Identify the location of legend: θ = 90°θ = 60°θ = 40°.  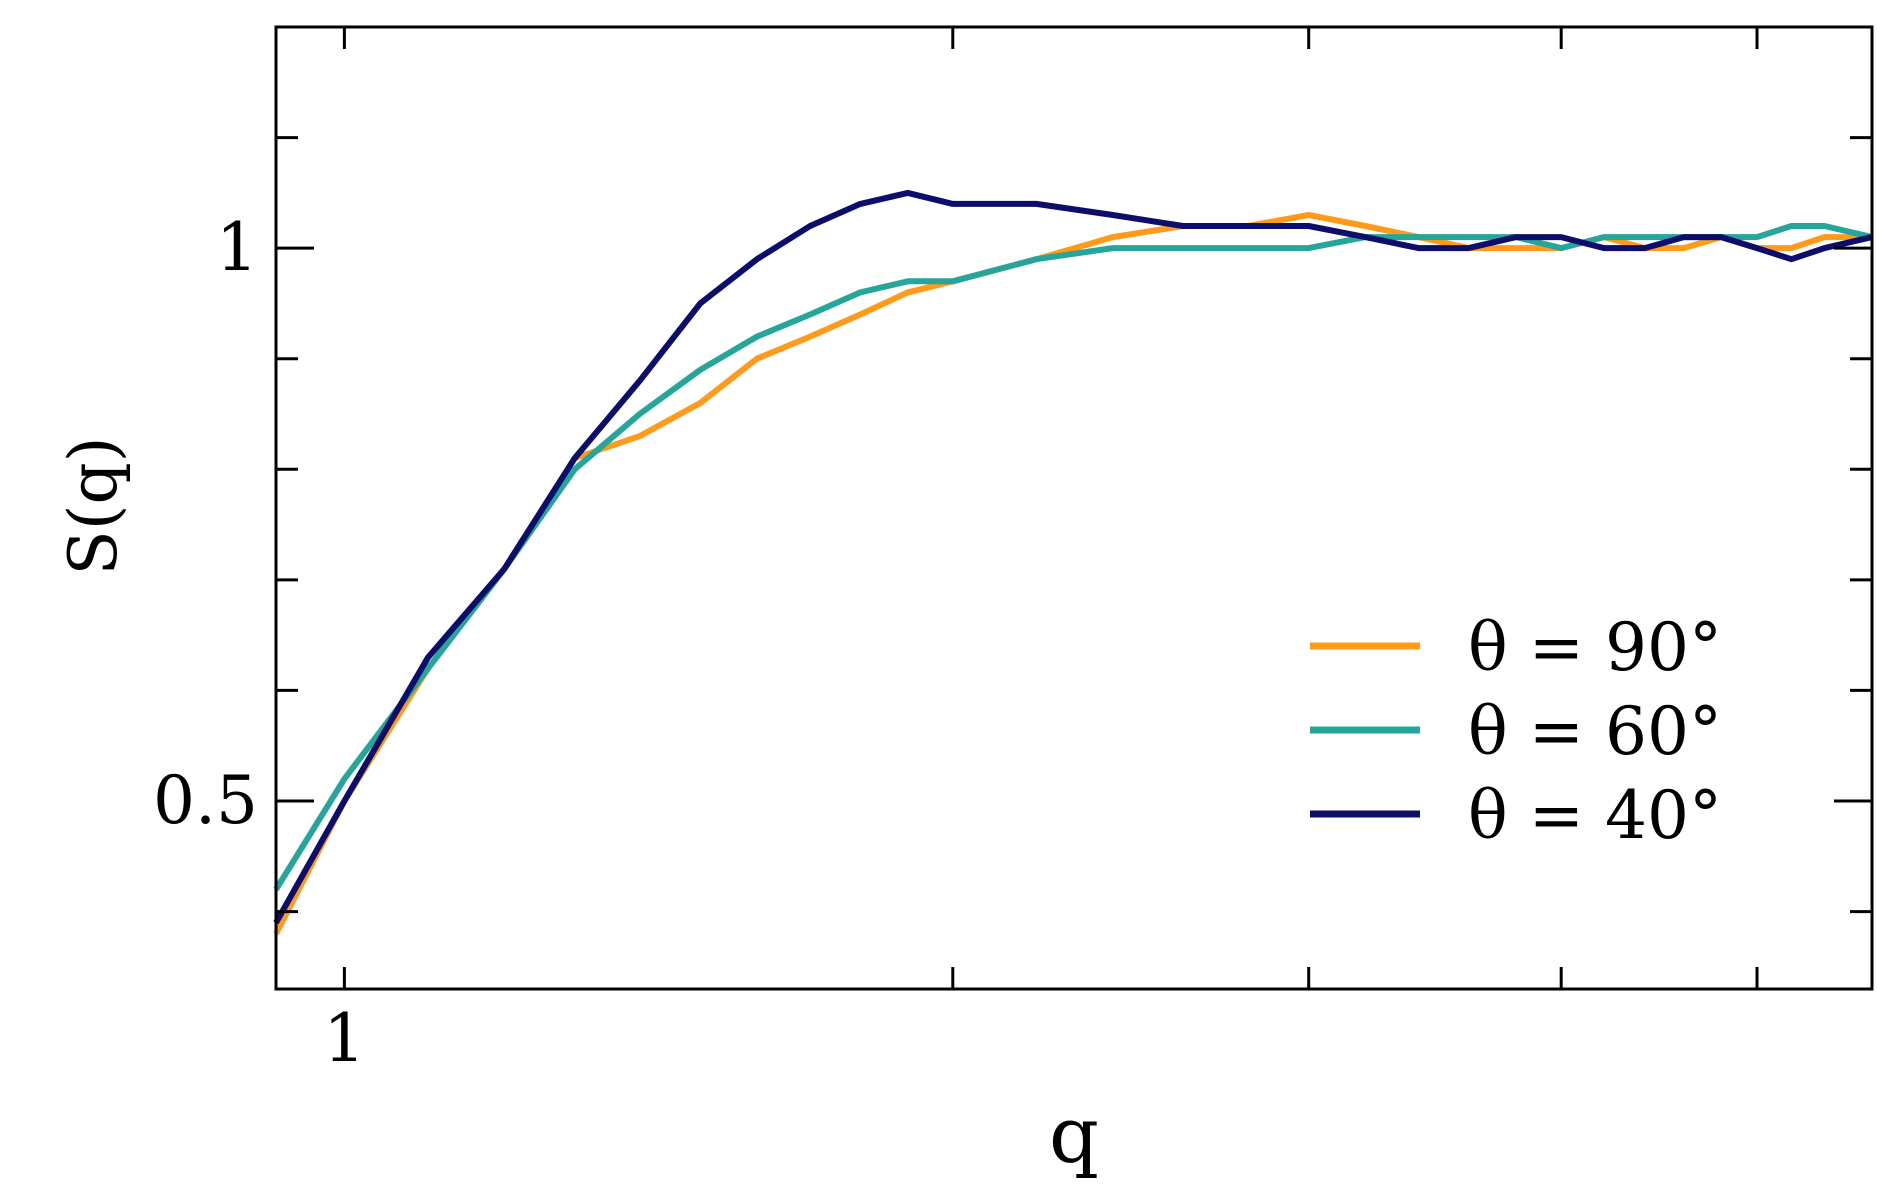
(1516, 731).